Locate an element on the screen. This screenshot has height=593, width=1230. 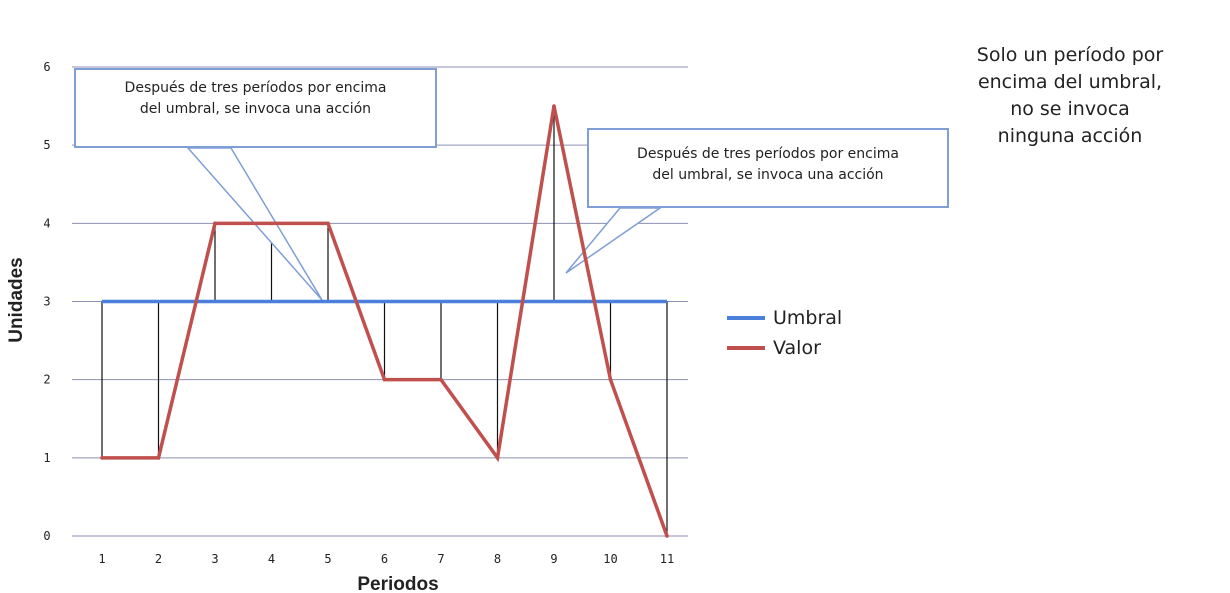
x-tick-11: 11 is located at coordinates (667, 559).